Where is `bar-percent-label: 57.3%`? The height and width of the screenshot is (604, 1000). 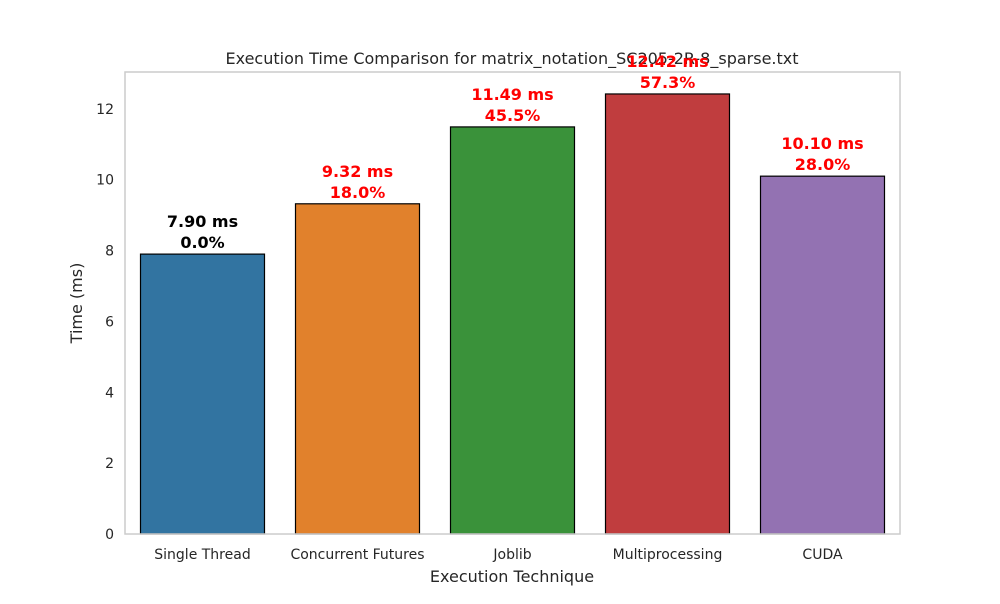 bar-percent-label: 57.3% is located at coordinates (668, 82).